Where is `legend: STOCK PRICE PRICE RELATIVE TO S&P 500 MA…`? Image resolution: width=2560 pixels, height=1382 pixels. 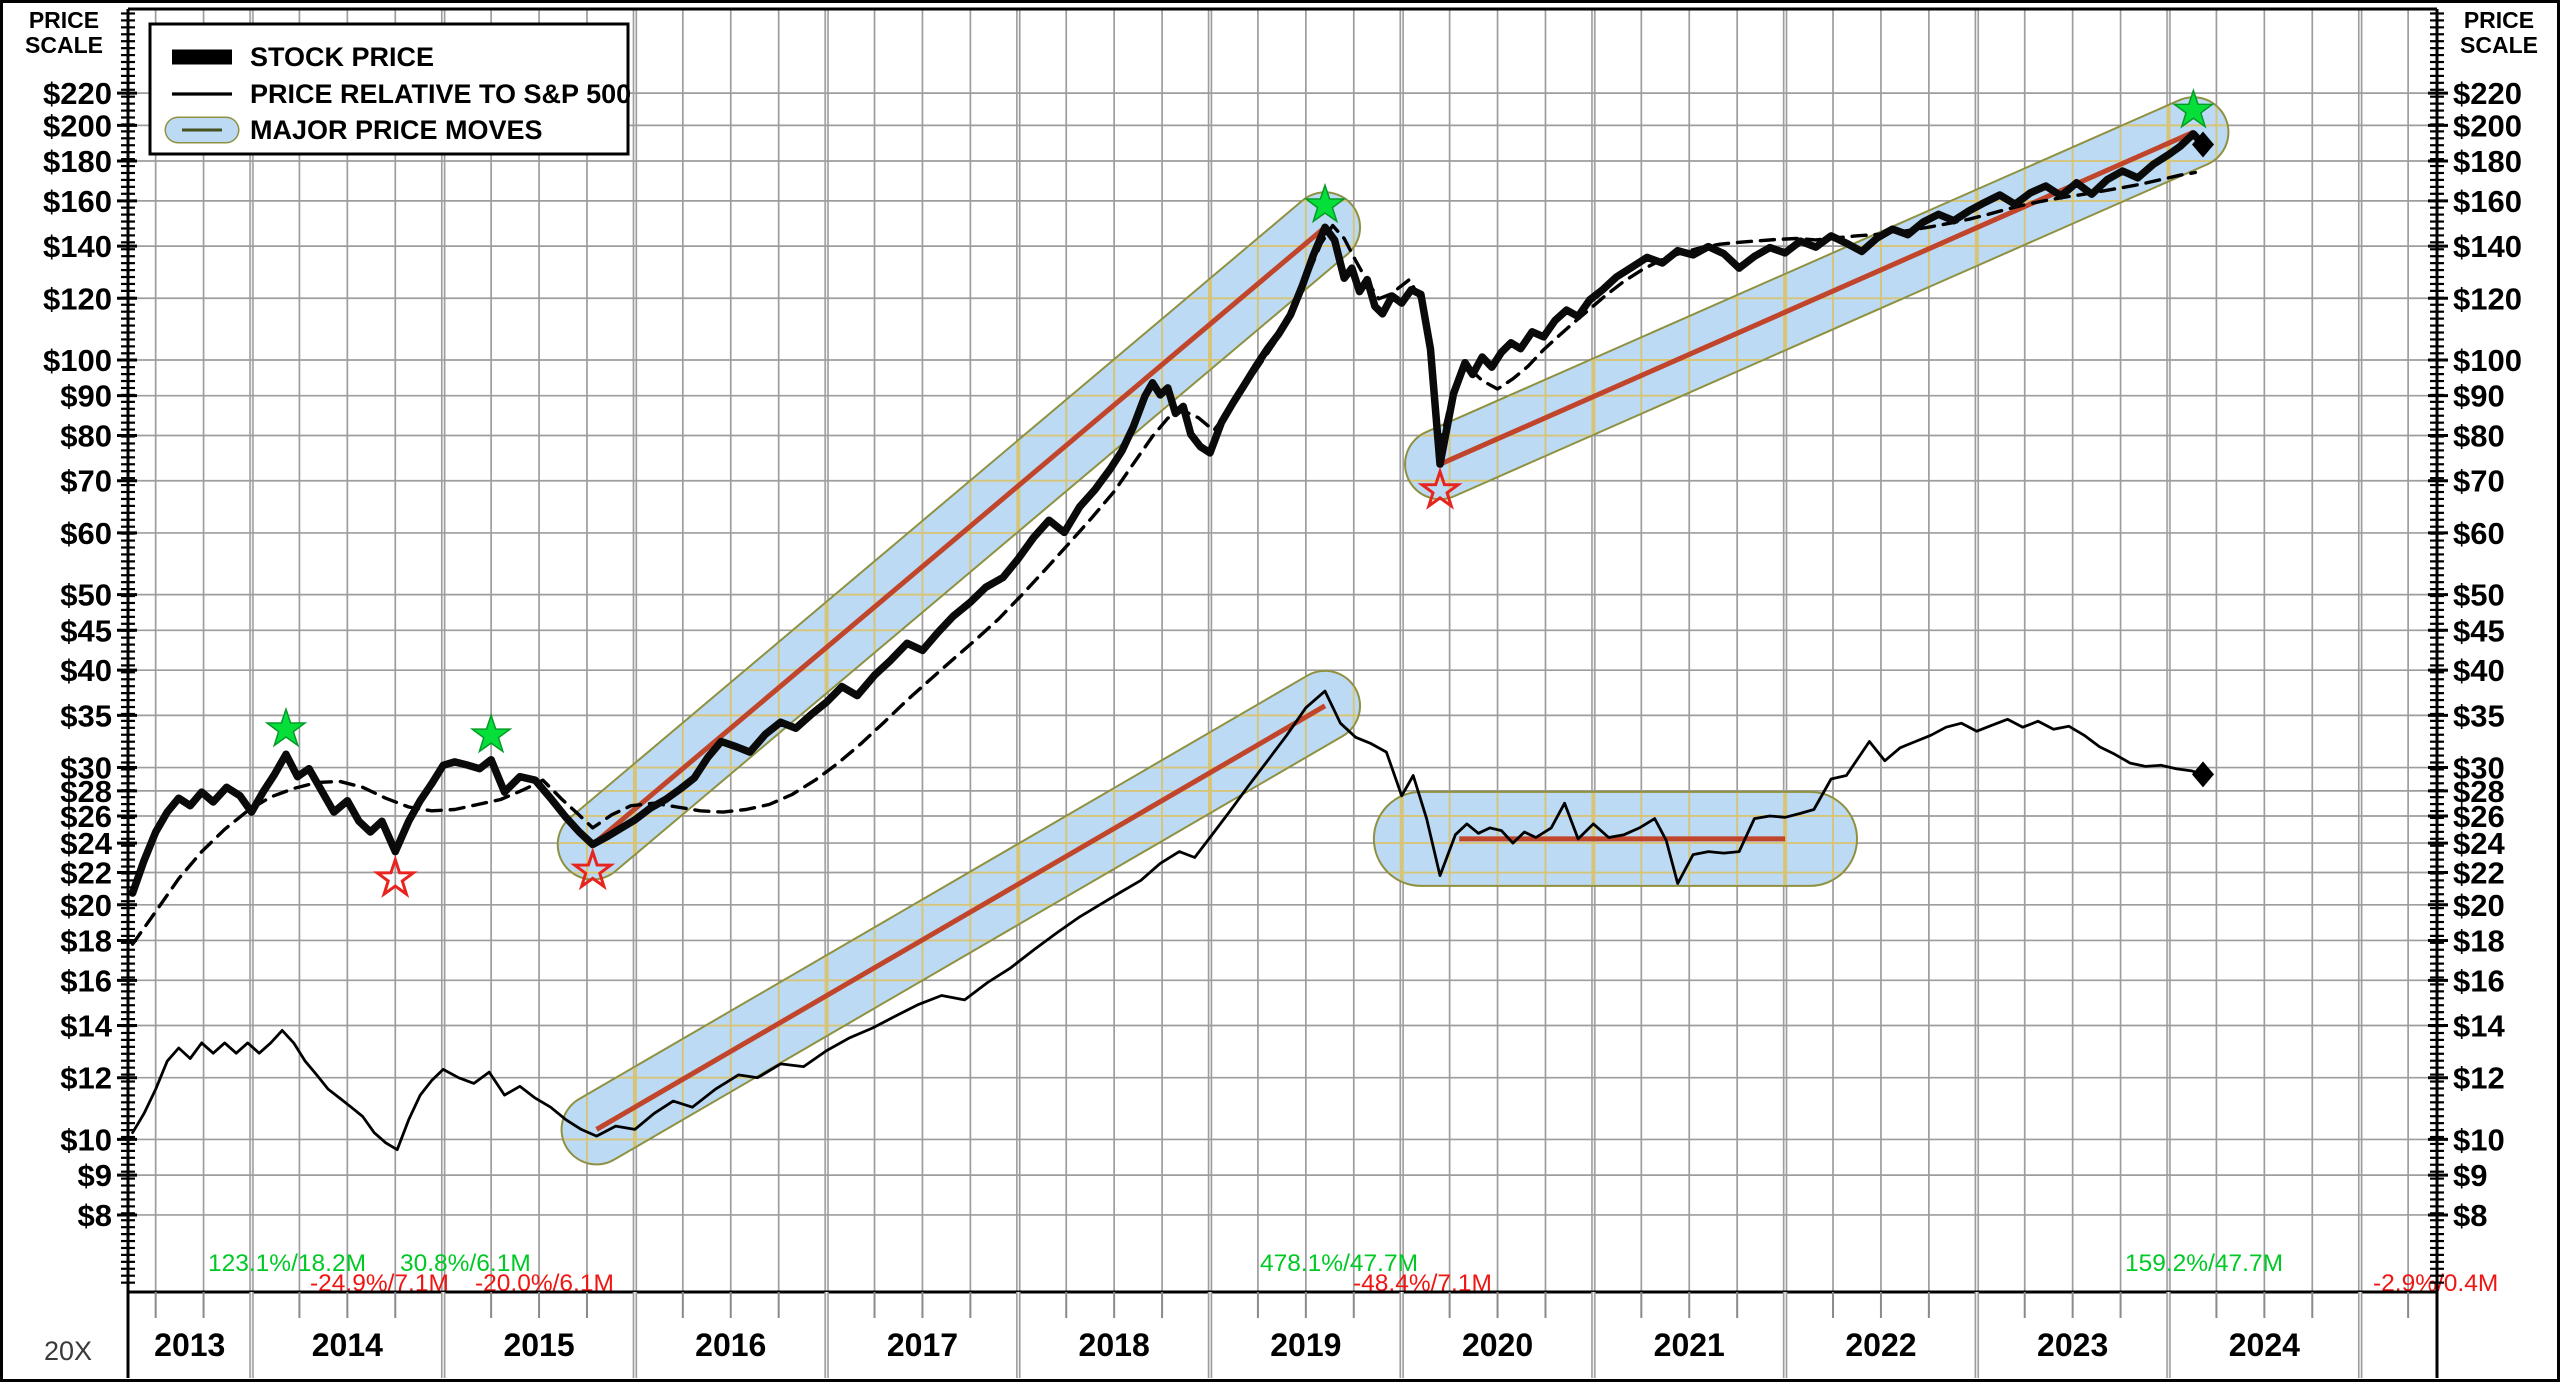
legend: STOCK PRICE PRICE RELATIVE TO S&P 500 MA… is located at coordinates (389, 89).